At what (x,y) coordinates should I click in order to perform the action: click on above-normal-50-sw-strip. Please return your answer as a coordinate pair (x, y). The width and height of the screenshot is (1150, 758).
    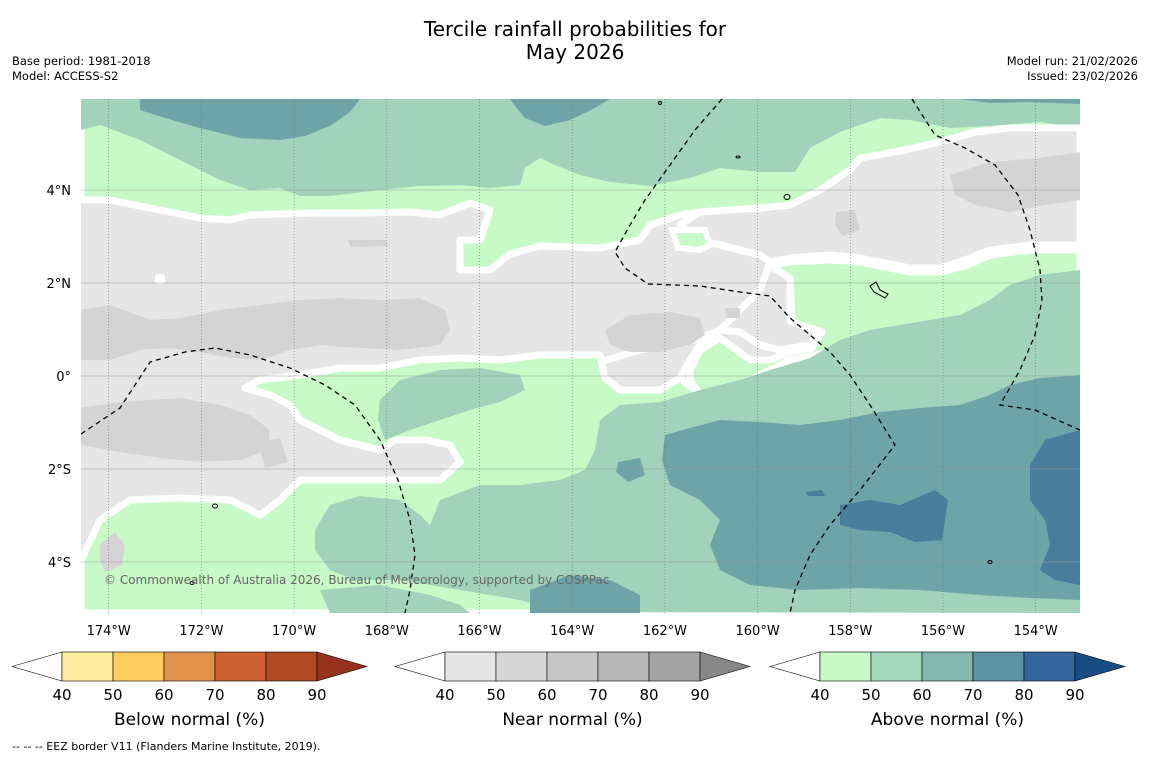
    Looking at the image, I should click on (395, 599).